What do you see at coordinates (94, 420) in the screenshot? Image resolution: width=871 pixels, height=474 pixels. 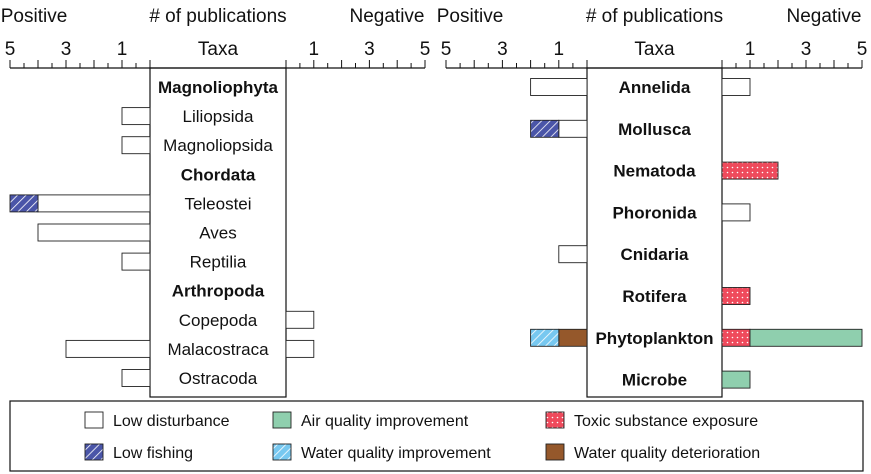 I see `legend-swatch-low-disturbance` at bounding box center [94, 420].